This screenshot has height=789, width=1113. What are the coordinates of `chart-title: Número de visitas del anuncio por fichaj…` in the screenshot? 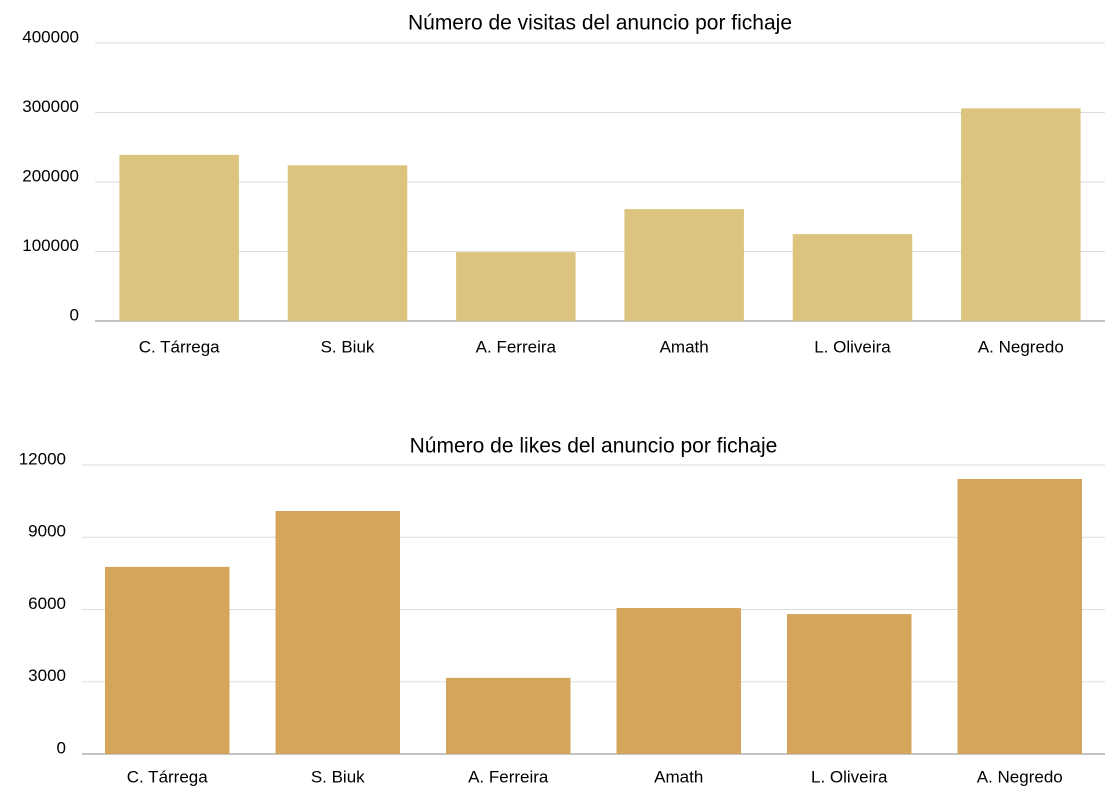 It's located at (600, 23).